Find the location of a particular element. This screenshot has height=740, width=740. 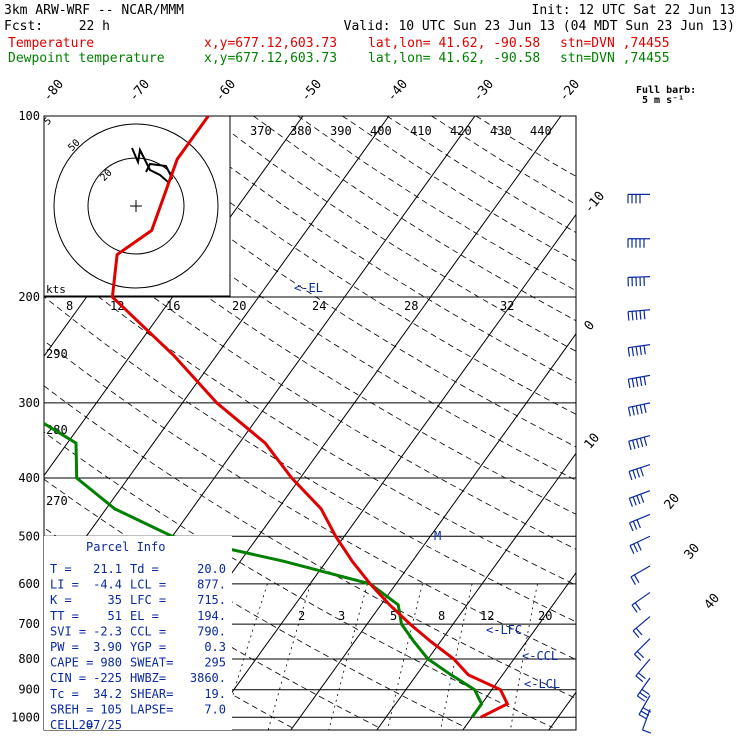

wind-barbs is located at coordinates (639, 463).